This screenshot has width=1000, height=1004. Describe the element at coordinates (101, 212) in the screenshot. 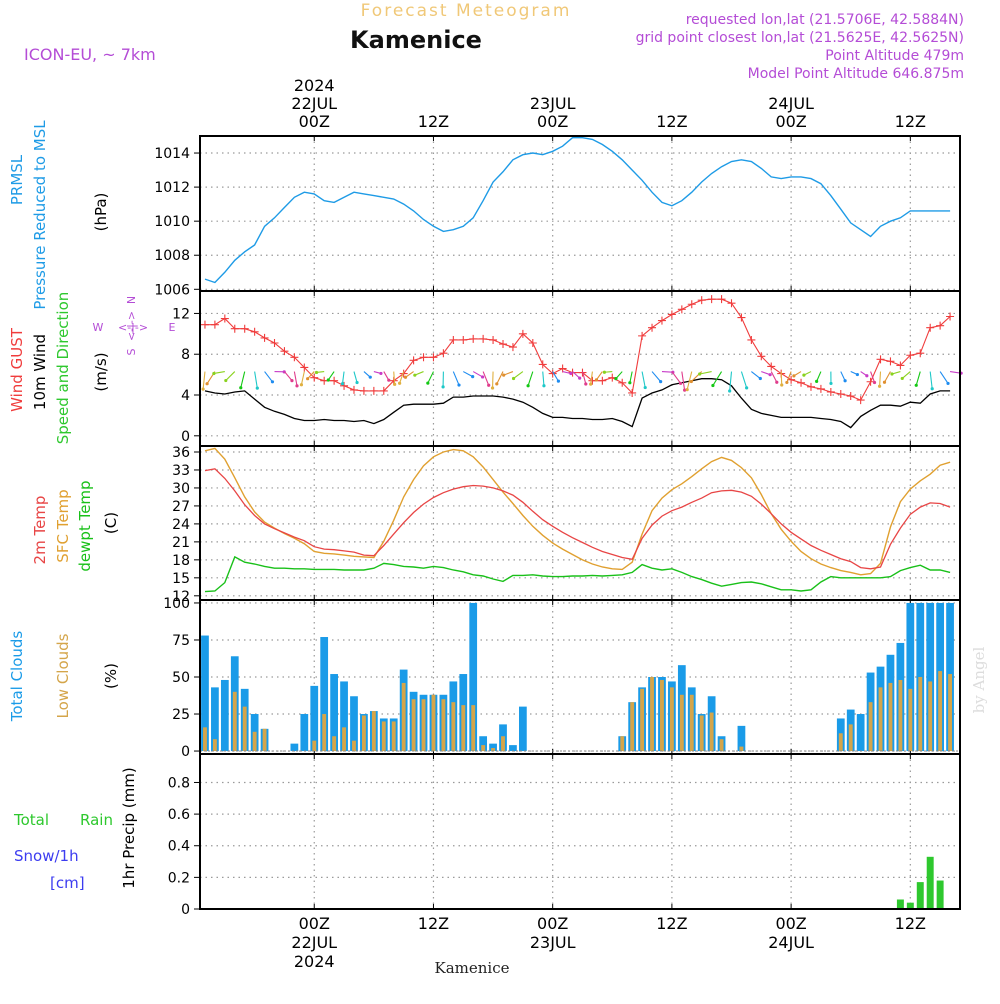

I see `pressure-unit: (hPa)` at that location.